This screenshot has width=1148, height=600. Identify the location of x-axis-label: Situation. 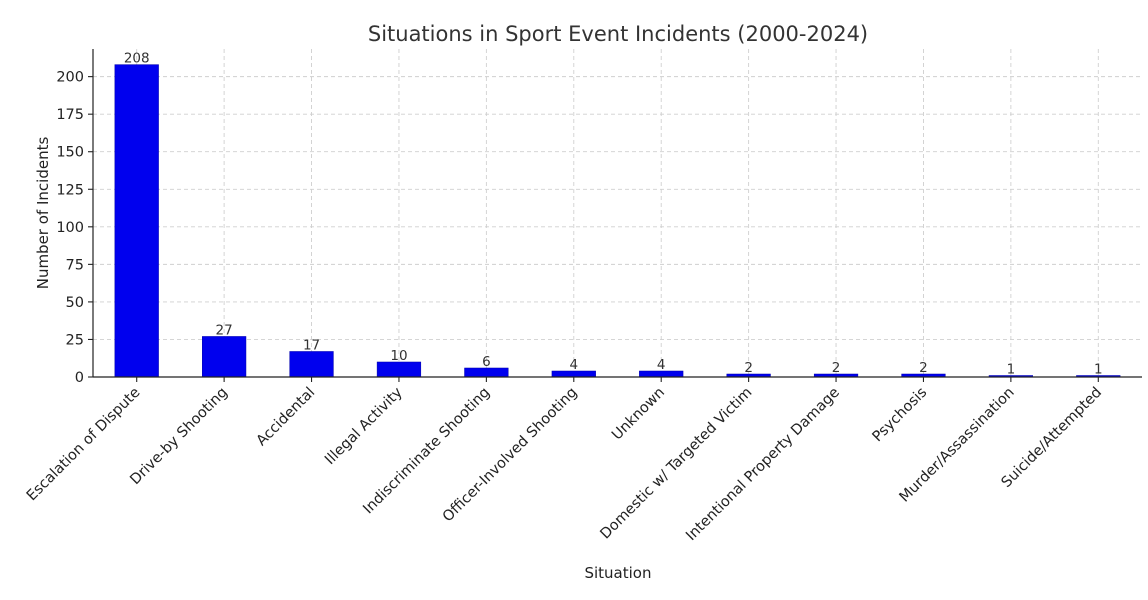
(617, 573).